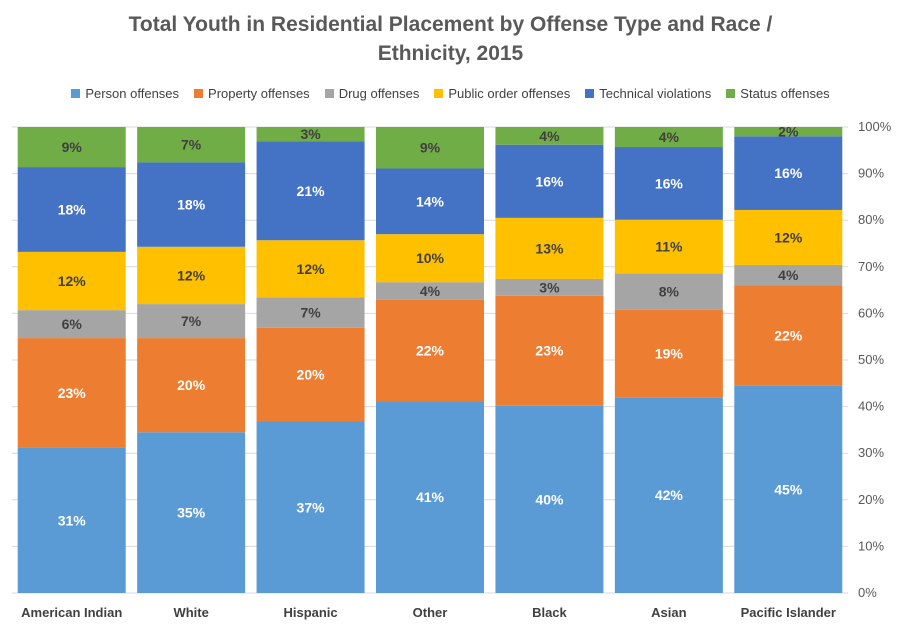  I want to click on legend-swatch-person, so click(76, 93).